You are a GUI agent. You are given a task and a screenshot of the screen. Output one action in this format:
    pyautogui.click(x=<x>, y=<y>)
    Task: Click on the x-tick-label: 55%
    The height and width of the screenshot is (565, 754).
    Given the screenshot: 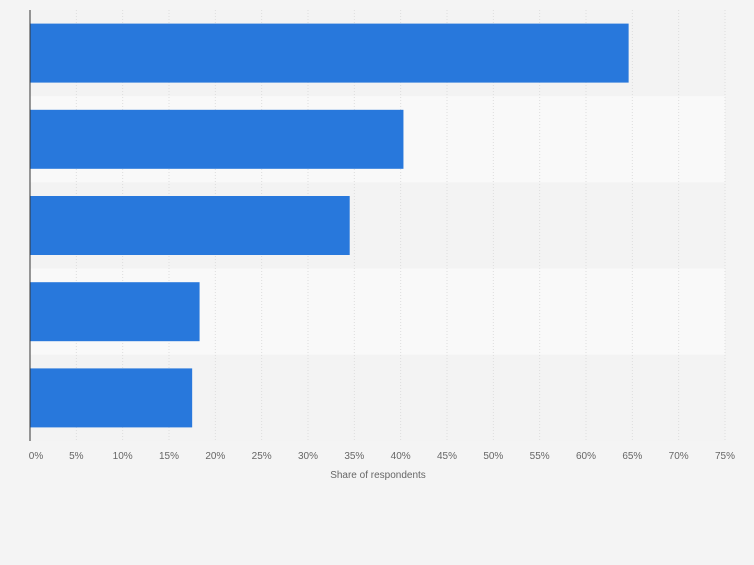 What is the action you would take?
    pyautogui.click(x=540, y=456)
    